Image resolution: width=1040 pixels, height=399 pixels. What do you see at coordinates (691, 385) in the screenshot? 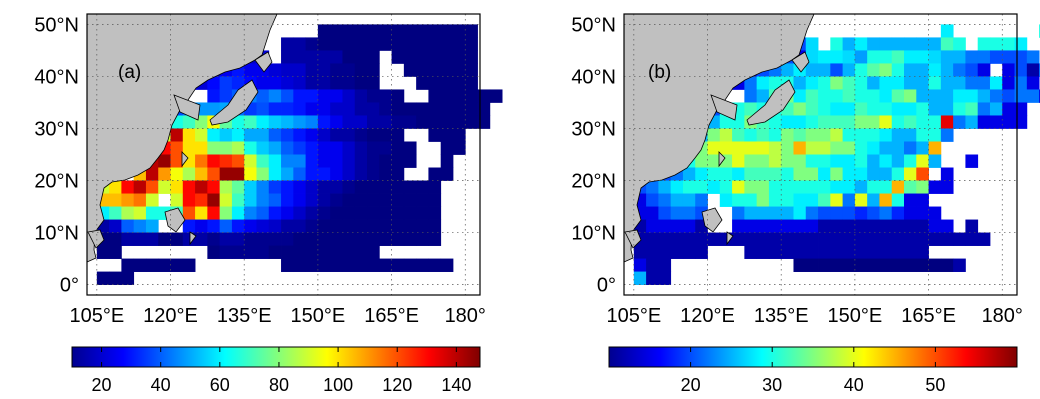
I see `colorbar-tick-label: 20` at bounding box center [691, 385].